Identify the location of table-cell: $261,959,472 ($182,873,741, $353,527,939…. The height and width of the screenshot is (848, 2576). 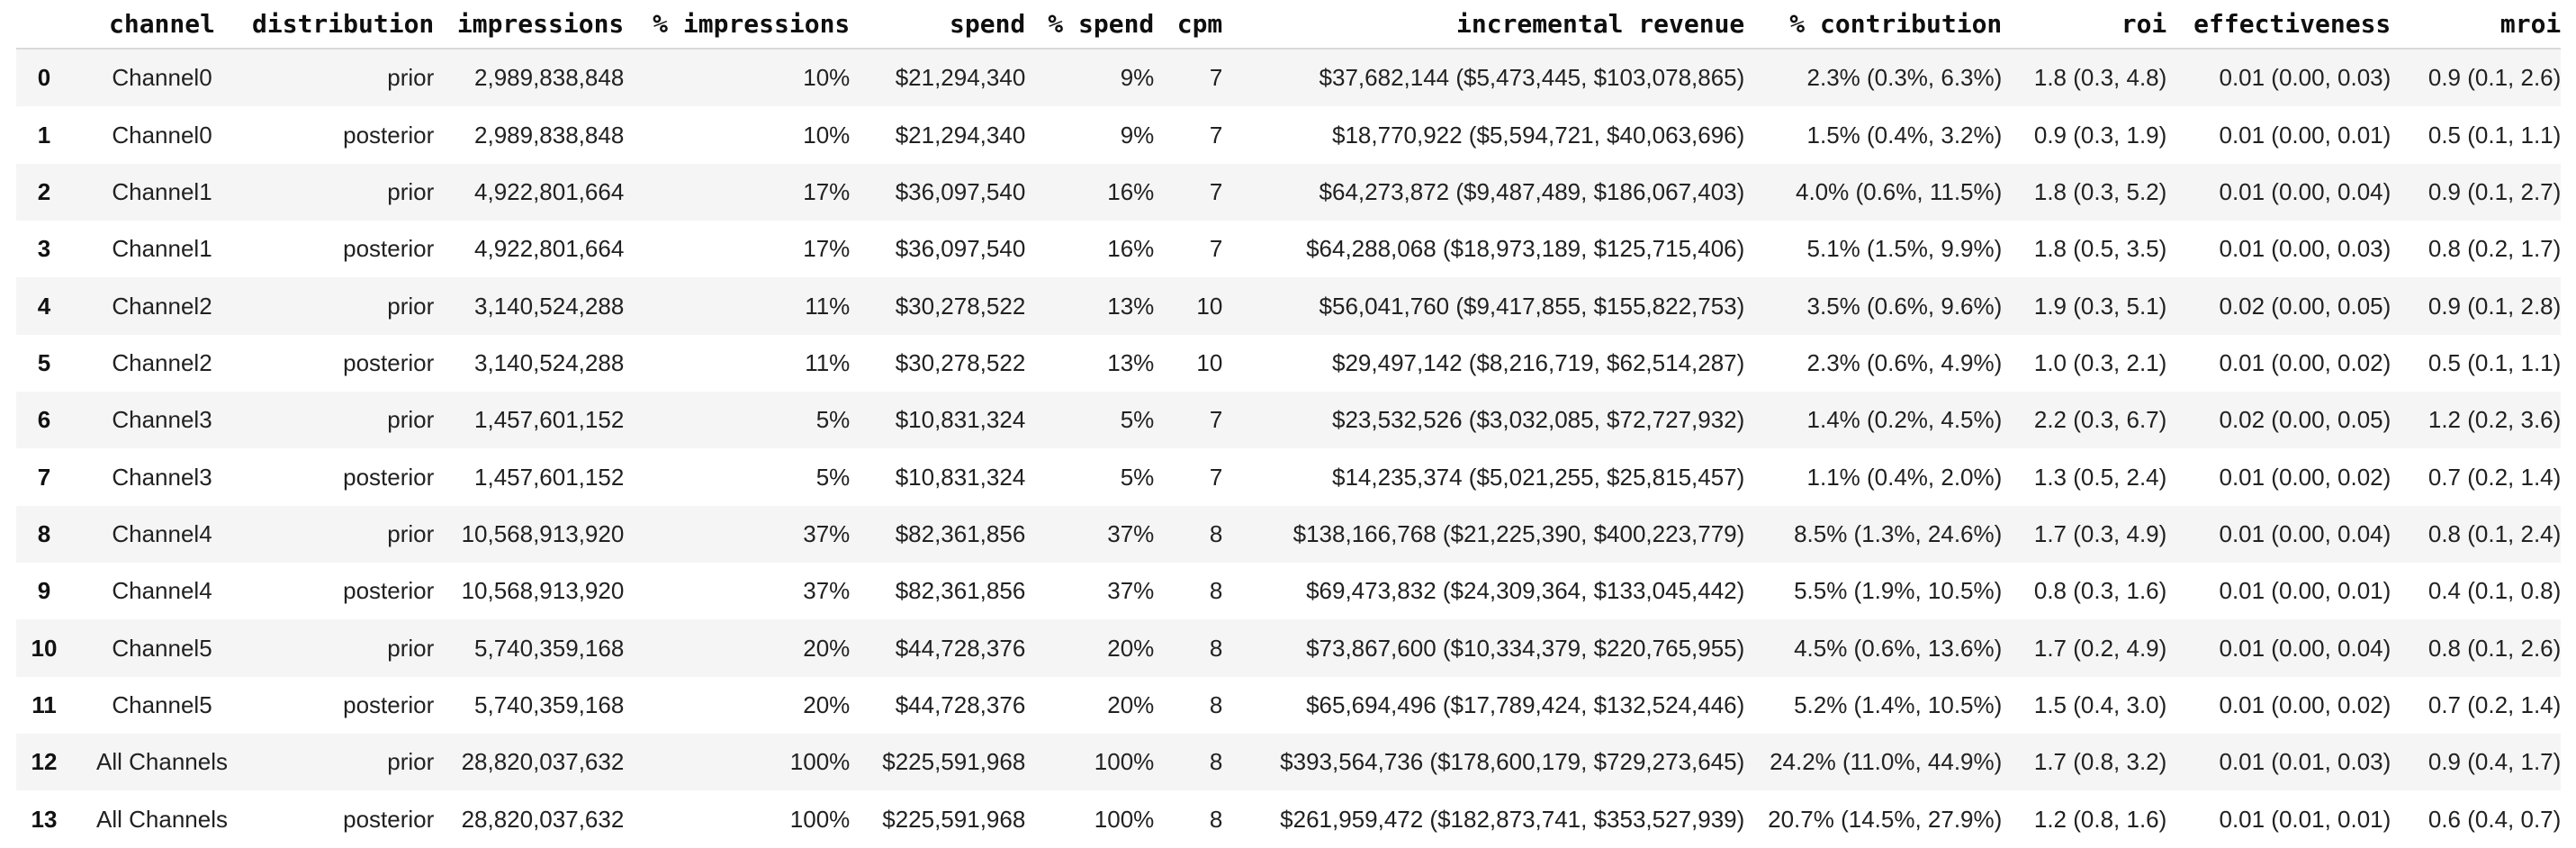
(1512, 819).